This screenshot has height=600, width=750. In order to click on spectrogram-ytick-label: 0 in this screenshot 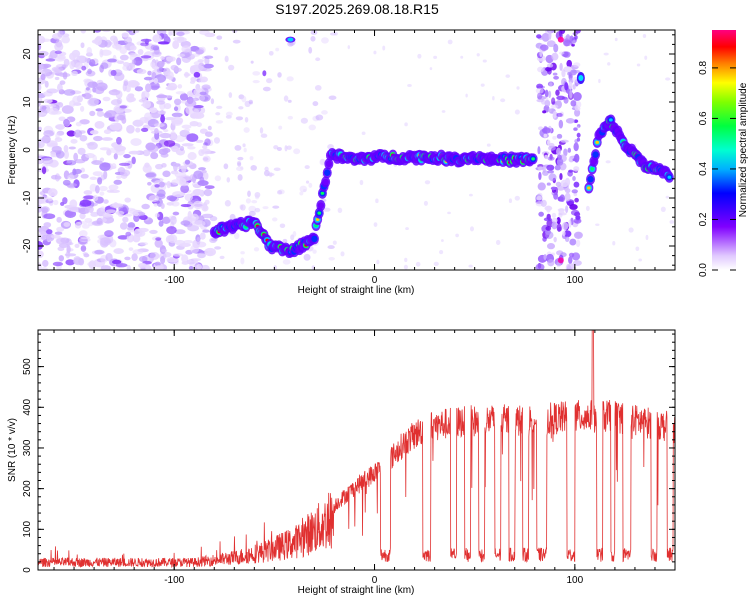, I will do `click(27, 150)`.